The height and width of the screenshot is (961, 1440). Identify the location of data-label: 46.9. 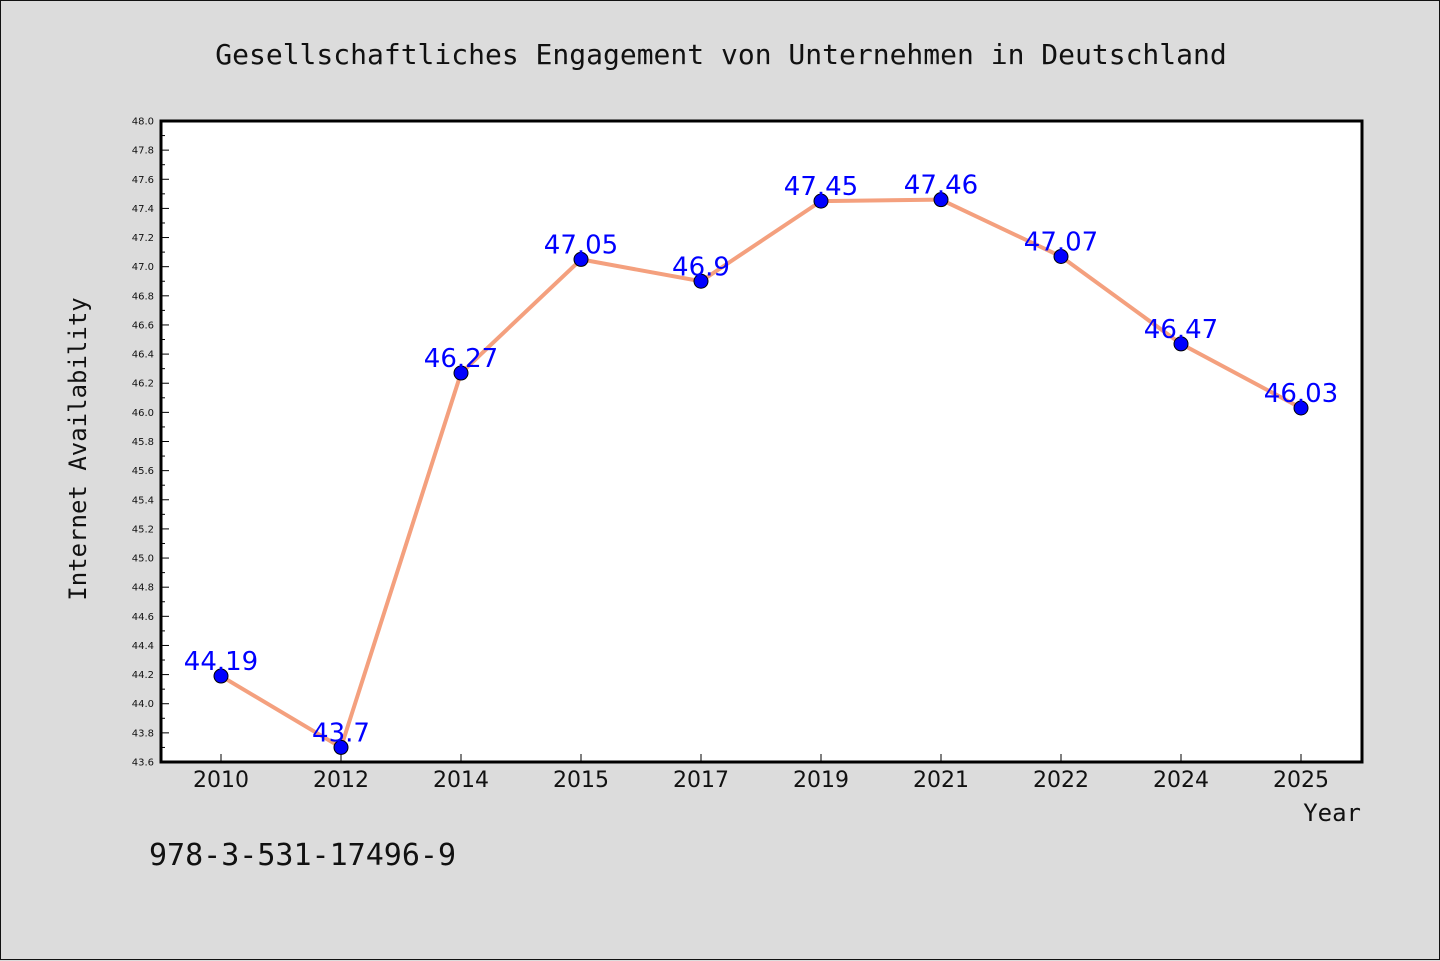
(701, 267).